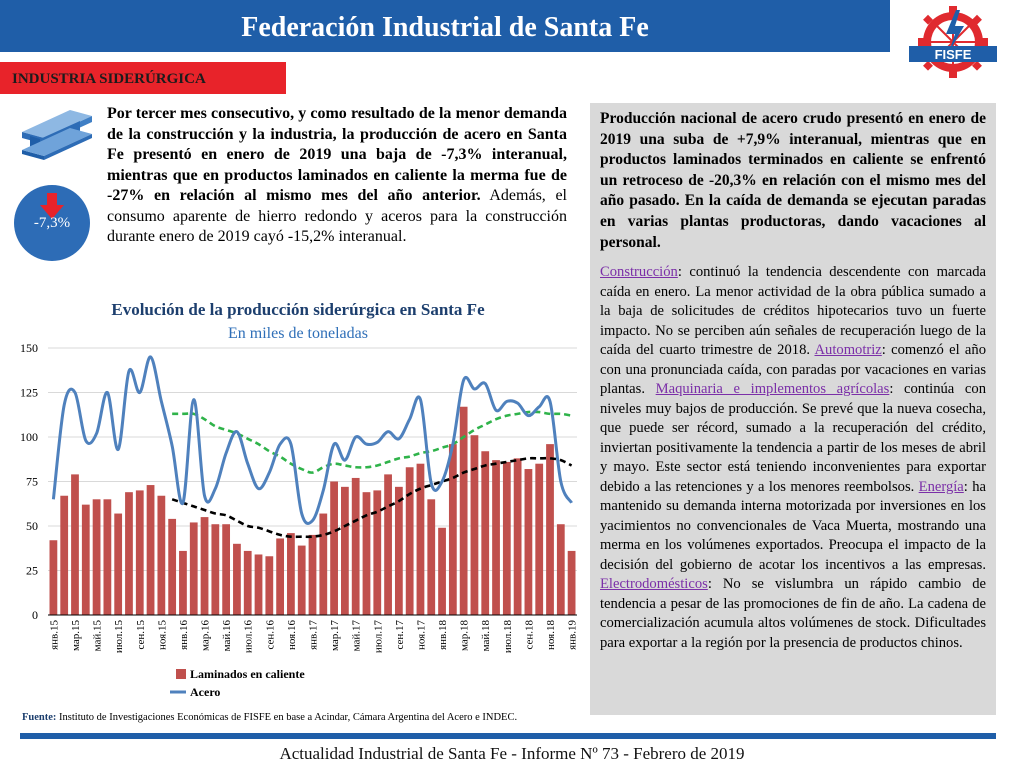 The width and height of the screenshot is (1024, 768). What do you see at coordinates (35, 615) in the screenshot?
I see `y-tick-label: 0` at bounding box center [35, 615].